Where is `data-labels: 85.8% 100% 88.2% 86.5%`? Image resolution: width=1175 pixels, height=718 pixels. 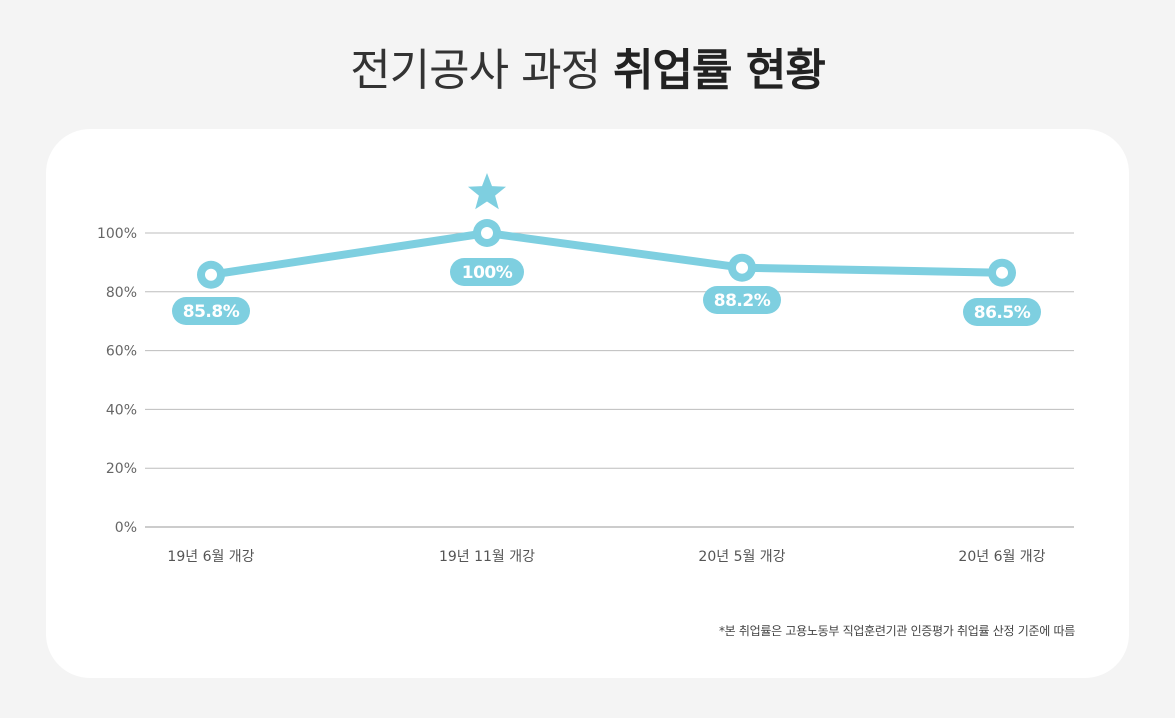 data-labels: 85.8% 100% 88.2% 86.5% is located at coordinates (606, 292).